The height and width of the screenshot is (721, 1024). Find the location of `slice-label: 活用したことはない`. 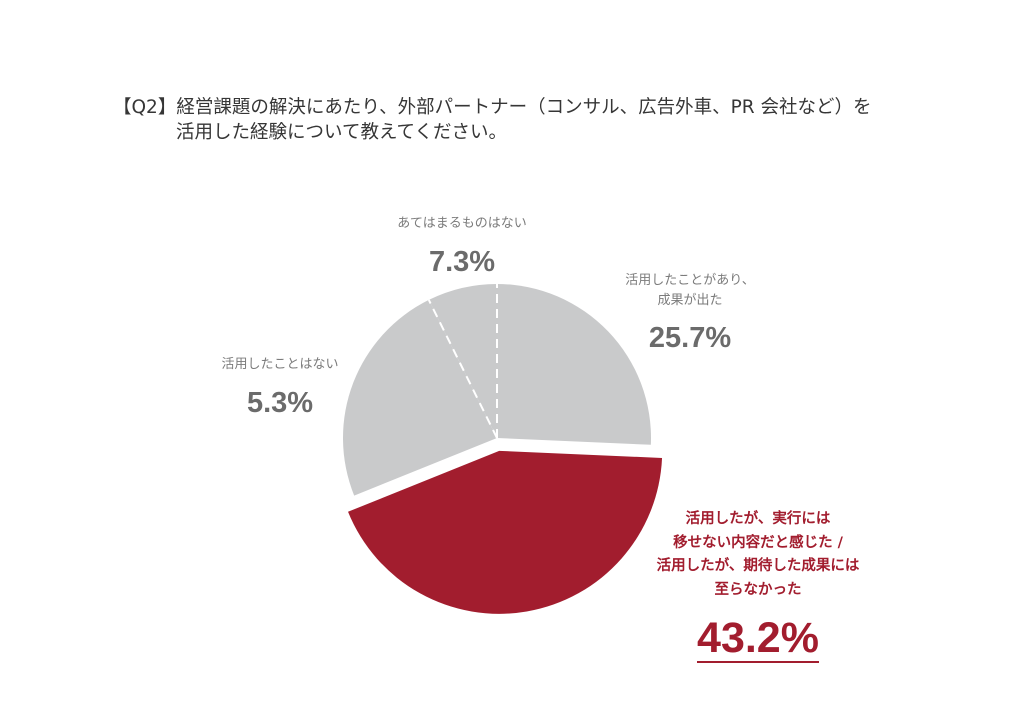

slice-label: 活用したことはない is located at coordinates (280, 364).